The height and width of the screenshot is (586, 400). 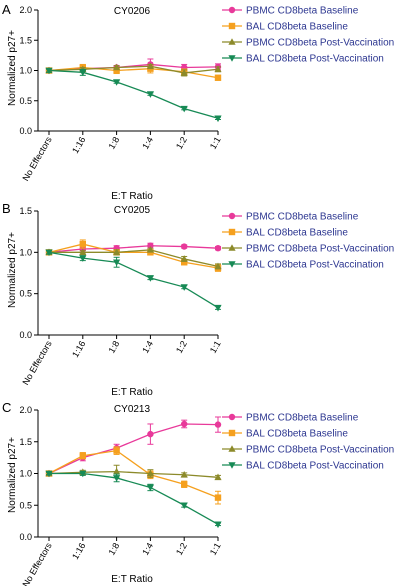 What do you see at coordinates (6, 208) in the screenshot?
I see `panel-letter-b: B` at bounding box center [6, 208].